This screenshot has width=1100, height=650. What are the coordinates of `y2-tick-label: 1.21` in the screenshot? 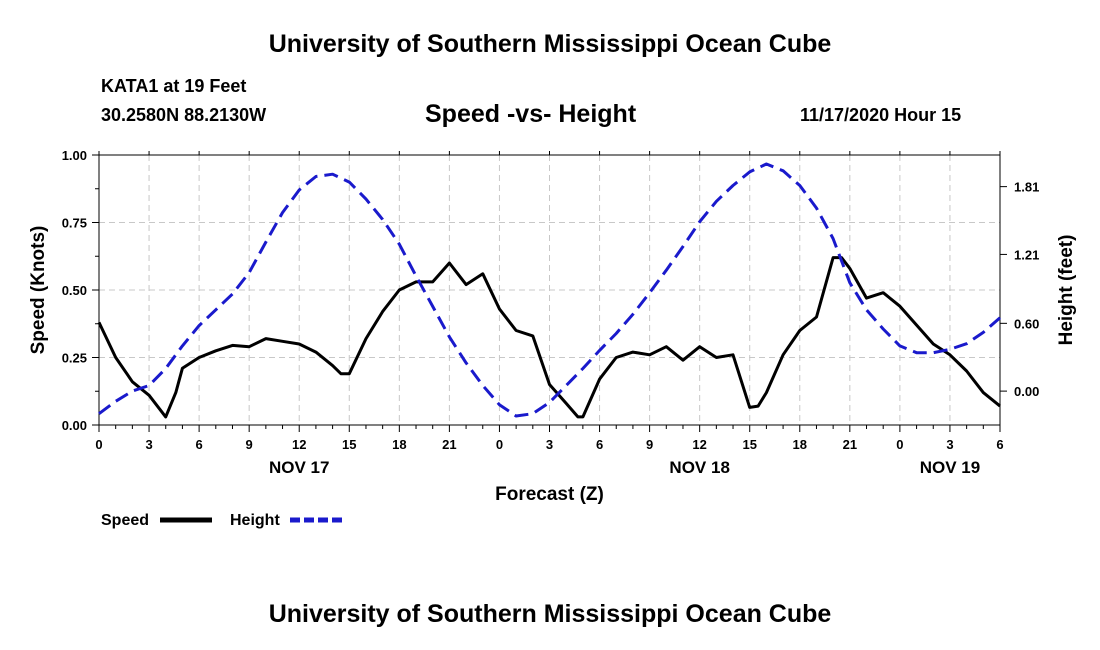 It's located at (1026, 254).